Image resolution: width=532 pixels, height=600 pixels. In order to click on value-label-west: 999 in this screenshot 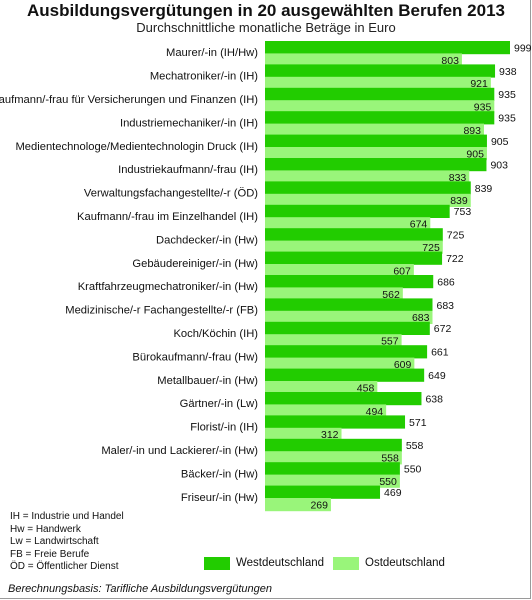, I will do `click(523, 48)`.